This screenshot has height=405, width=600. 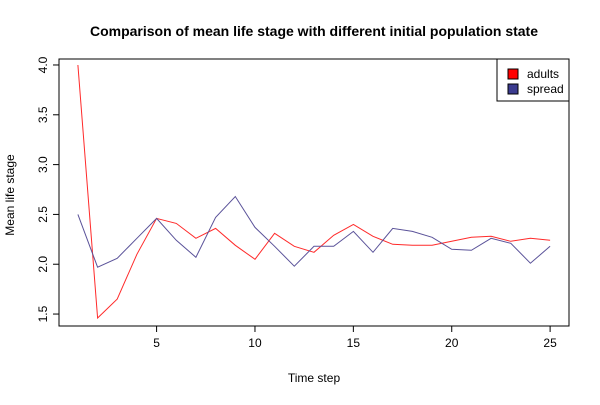 I want to click on legend-swatch-spread, so click(x=513, y=89).